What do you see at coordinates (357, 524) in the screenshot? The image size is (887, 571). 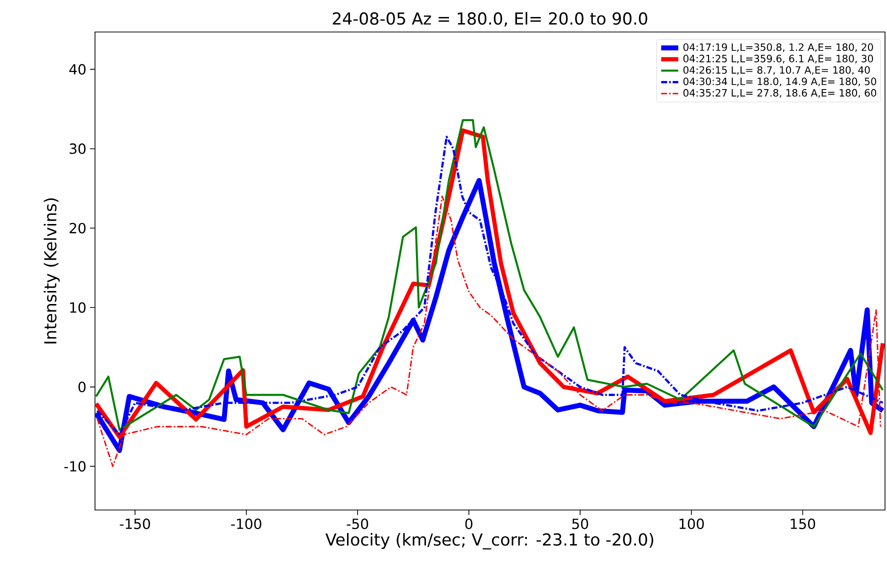 I see `x-tick-label: -50` at bounding box center [357, 524].